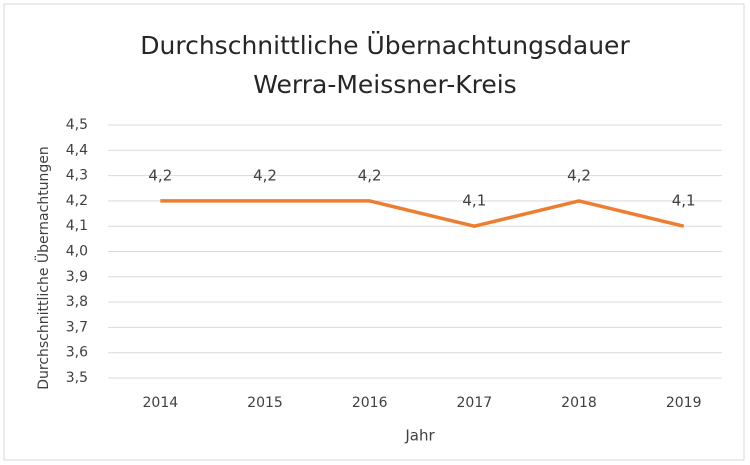 The height and width of the screenshot is (465, 750). What do you see at coordinates (77, 201) in the screenshot?
I see `y-tick-label: 4,2` at bounding box center [77, 201].